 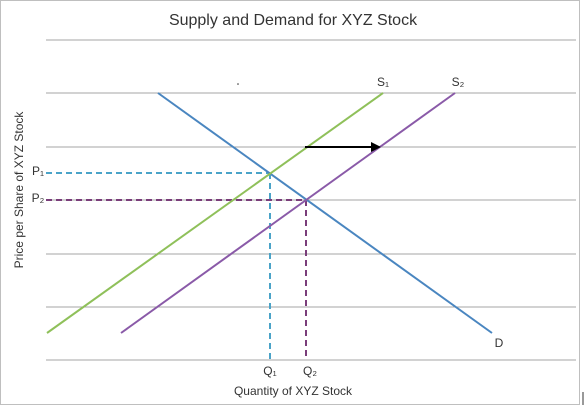 What do you see at coordinates (383, 82) in the screenshot?
I see `supply-1-label: S₁` at bounding box center [383, 82].